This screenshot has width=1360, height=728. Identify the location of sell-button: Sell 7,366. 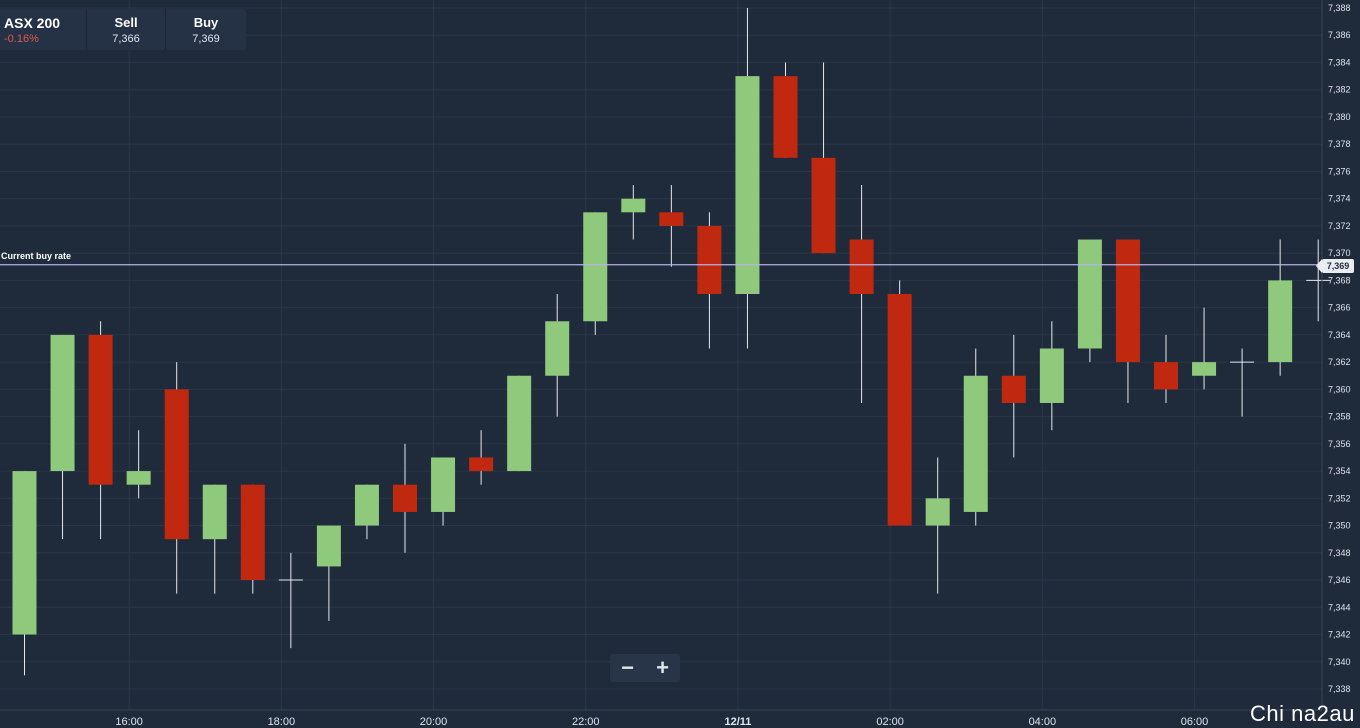
(126, 29).